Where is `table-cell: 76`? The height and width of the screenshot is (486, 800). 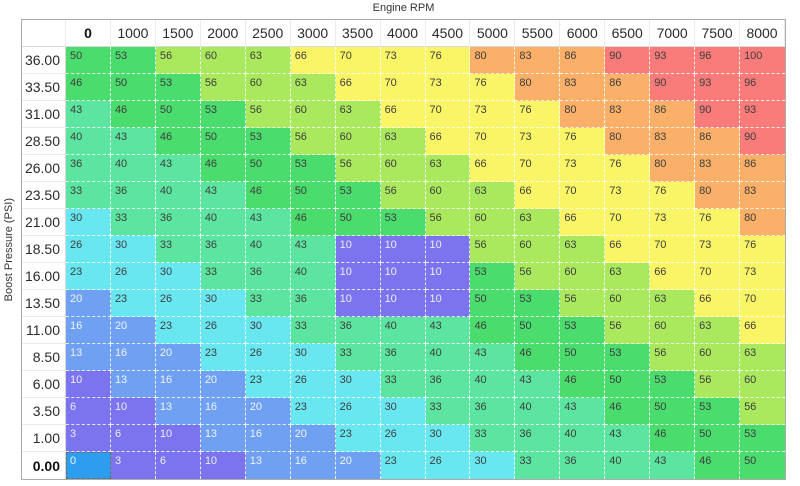
table-cell: 76 is located at coordinates (538, 114).